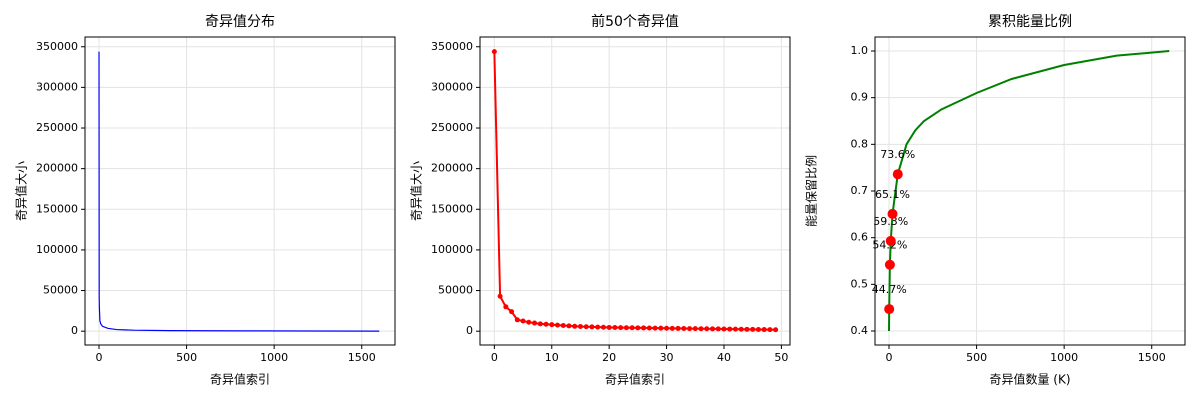 This screenshot has width=1200, height=404. What do you see at coordinates (860, 237) in the screenshot?
I see `y-tick-label: 0.6` at bounding box center [860, 237].